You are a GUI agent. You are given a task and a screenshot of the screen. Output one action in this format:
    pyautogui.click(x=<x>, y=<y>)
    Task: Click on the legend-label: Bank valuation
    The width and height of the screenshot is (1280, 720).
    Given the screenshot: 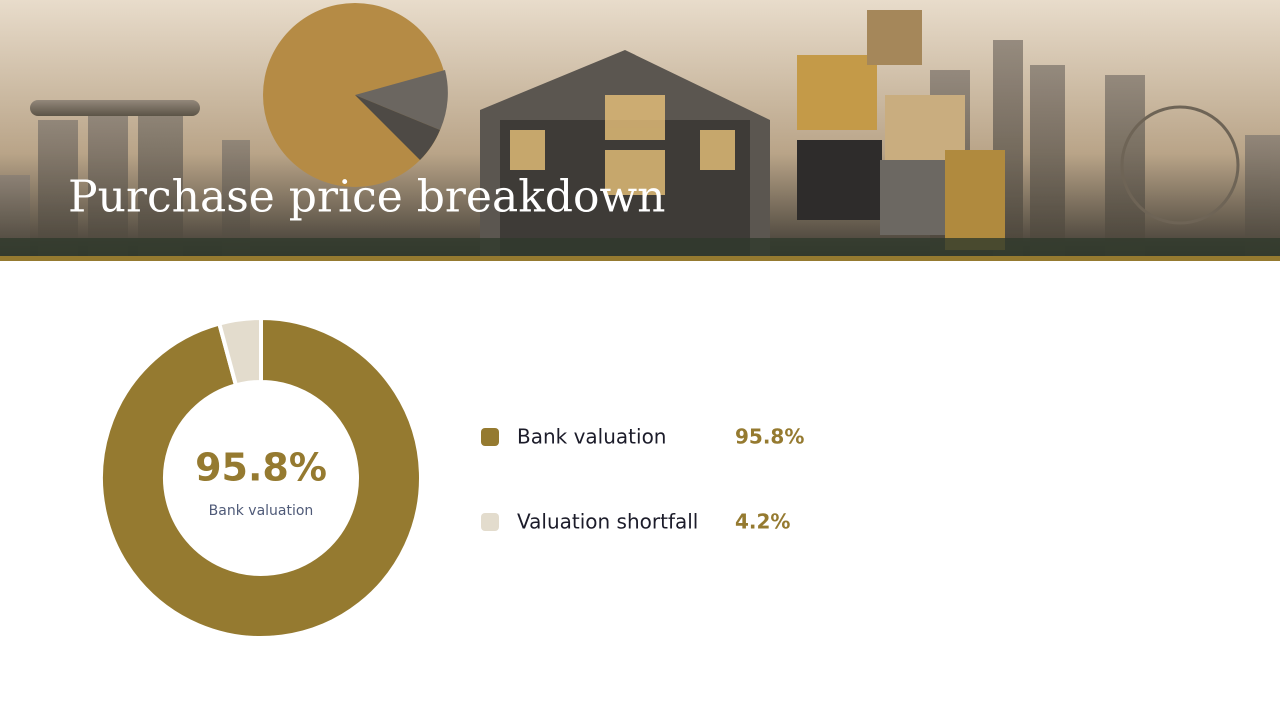 What is the action you would take?
    pyautogui.click(x=591, y=437)
    